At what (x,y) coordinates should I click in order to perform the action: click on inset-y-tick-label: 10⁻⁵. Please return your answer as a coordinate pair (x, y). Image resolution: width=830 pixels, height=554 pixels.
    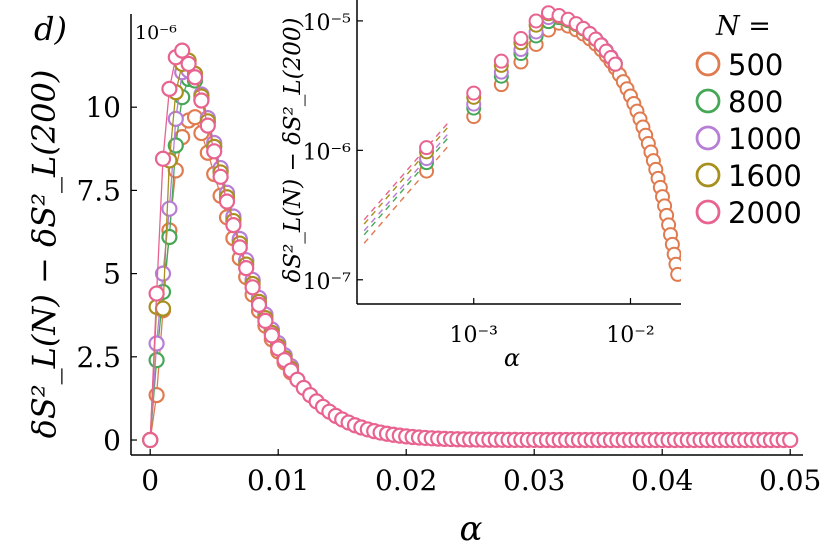
    Looking at the image, I should click on (327, 23).